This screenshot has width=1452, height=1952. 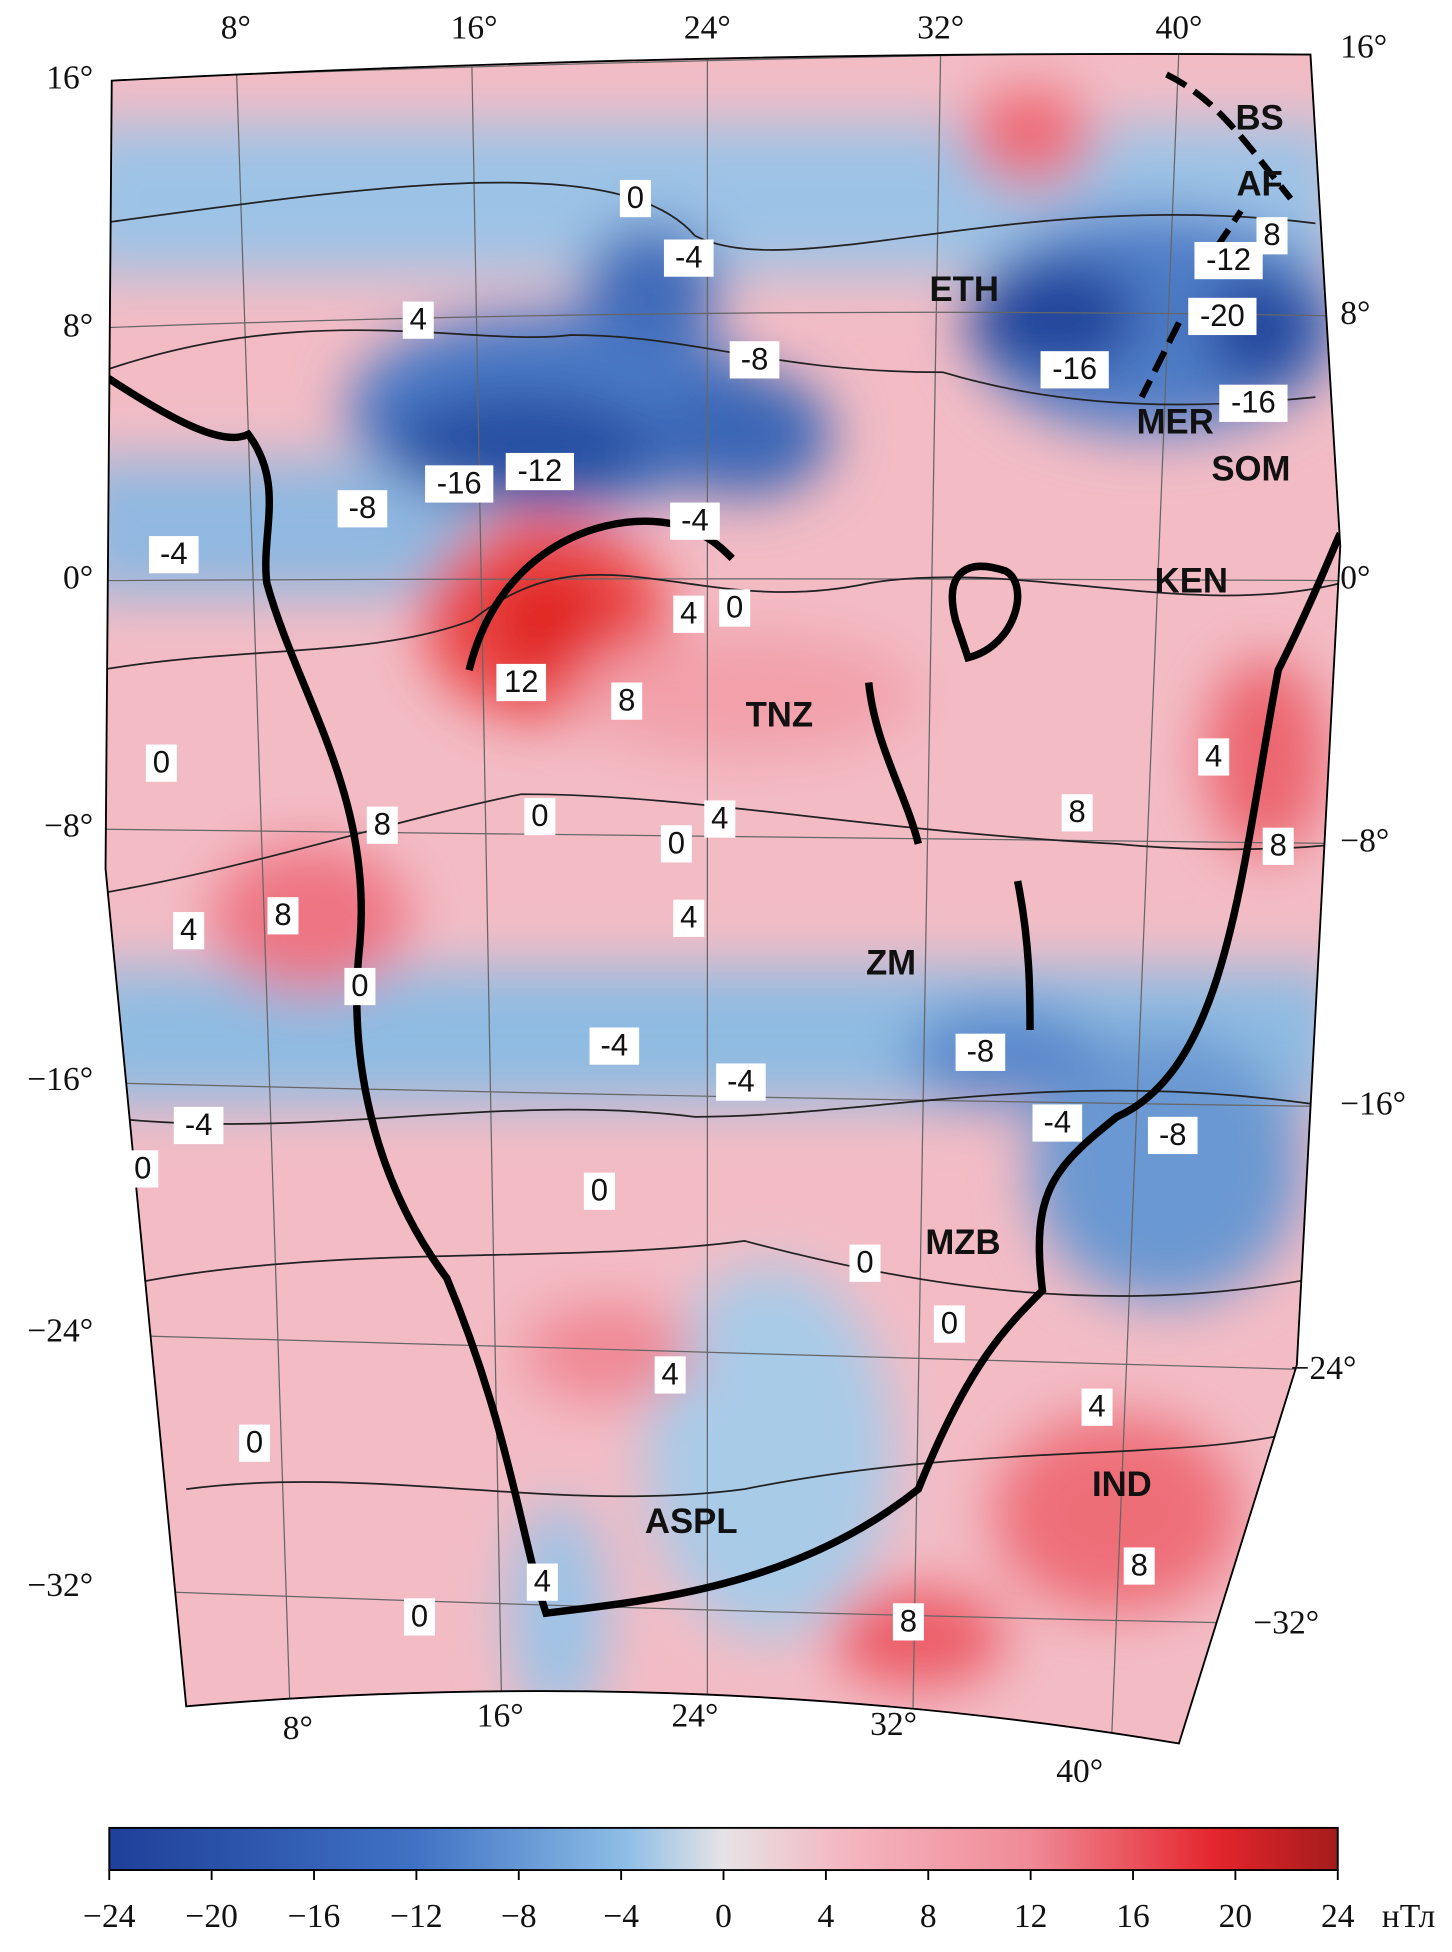 I want to click on colorbar-ticks: −24 −20 −16 −12 −8 −4 0 4 8 12 16 20 24, so click(x=719, y=1902).